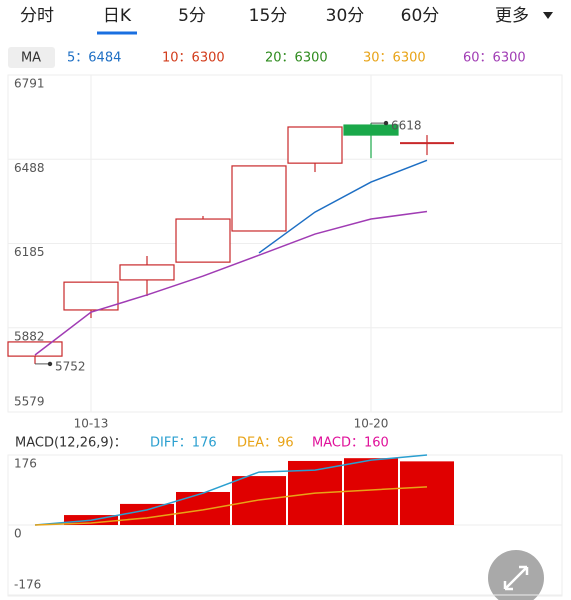 This screenshot has height=600, width=571. What do you see at coordinates (420, 16) in the screenshot?
I see `tab: 60分` at bounding box center [420, 16].